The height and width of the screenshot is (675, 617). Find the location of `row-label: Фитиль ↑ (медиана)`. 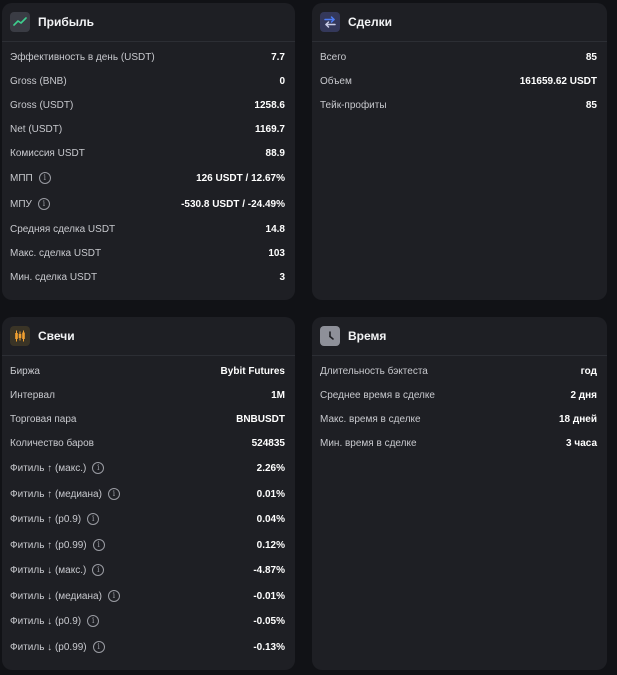

row-label: Фитиль ↑ (медиана) is located at coordinates (56, 494).